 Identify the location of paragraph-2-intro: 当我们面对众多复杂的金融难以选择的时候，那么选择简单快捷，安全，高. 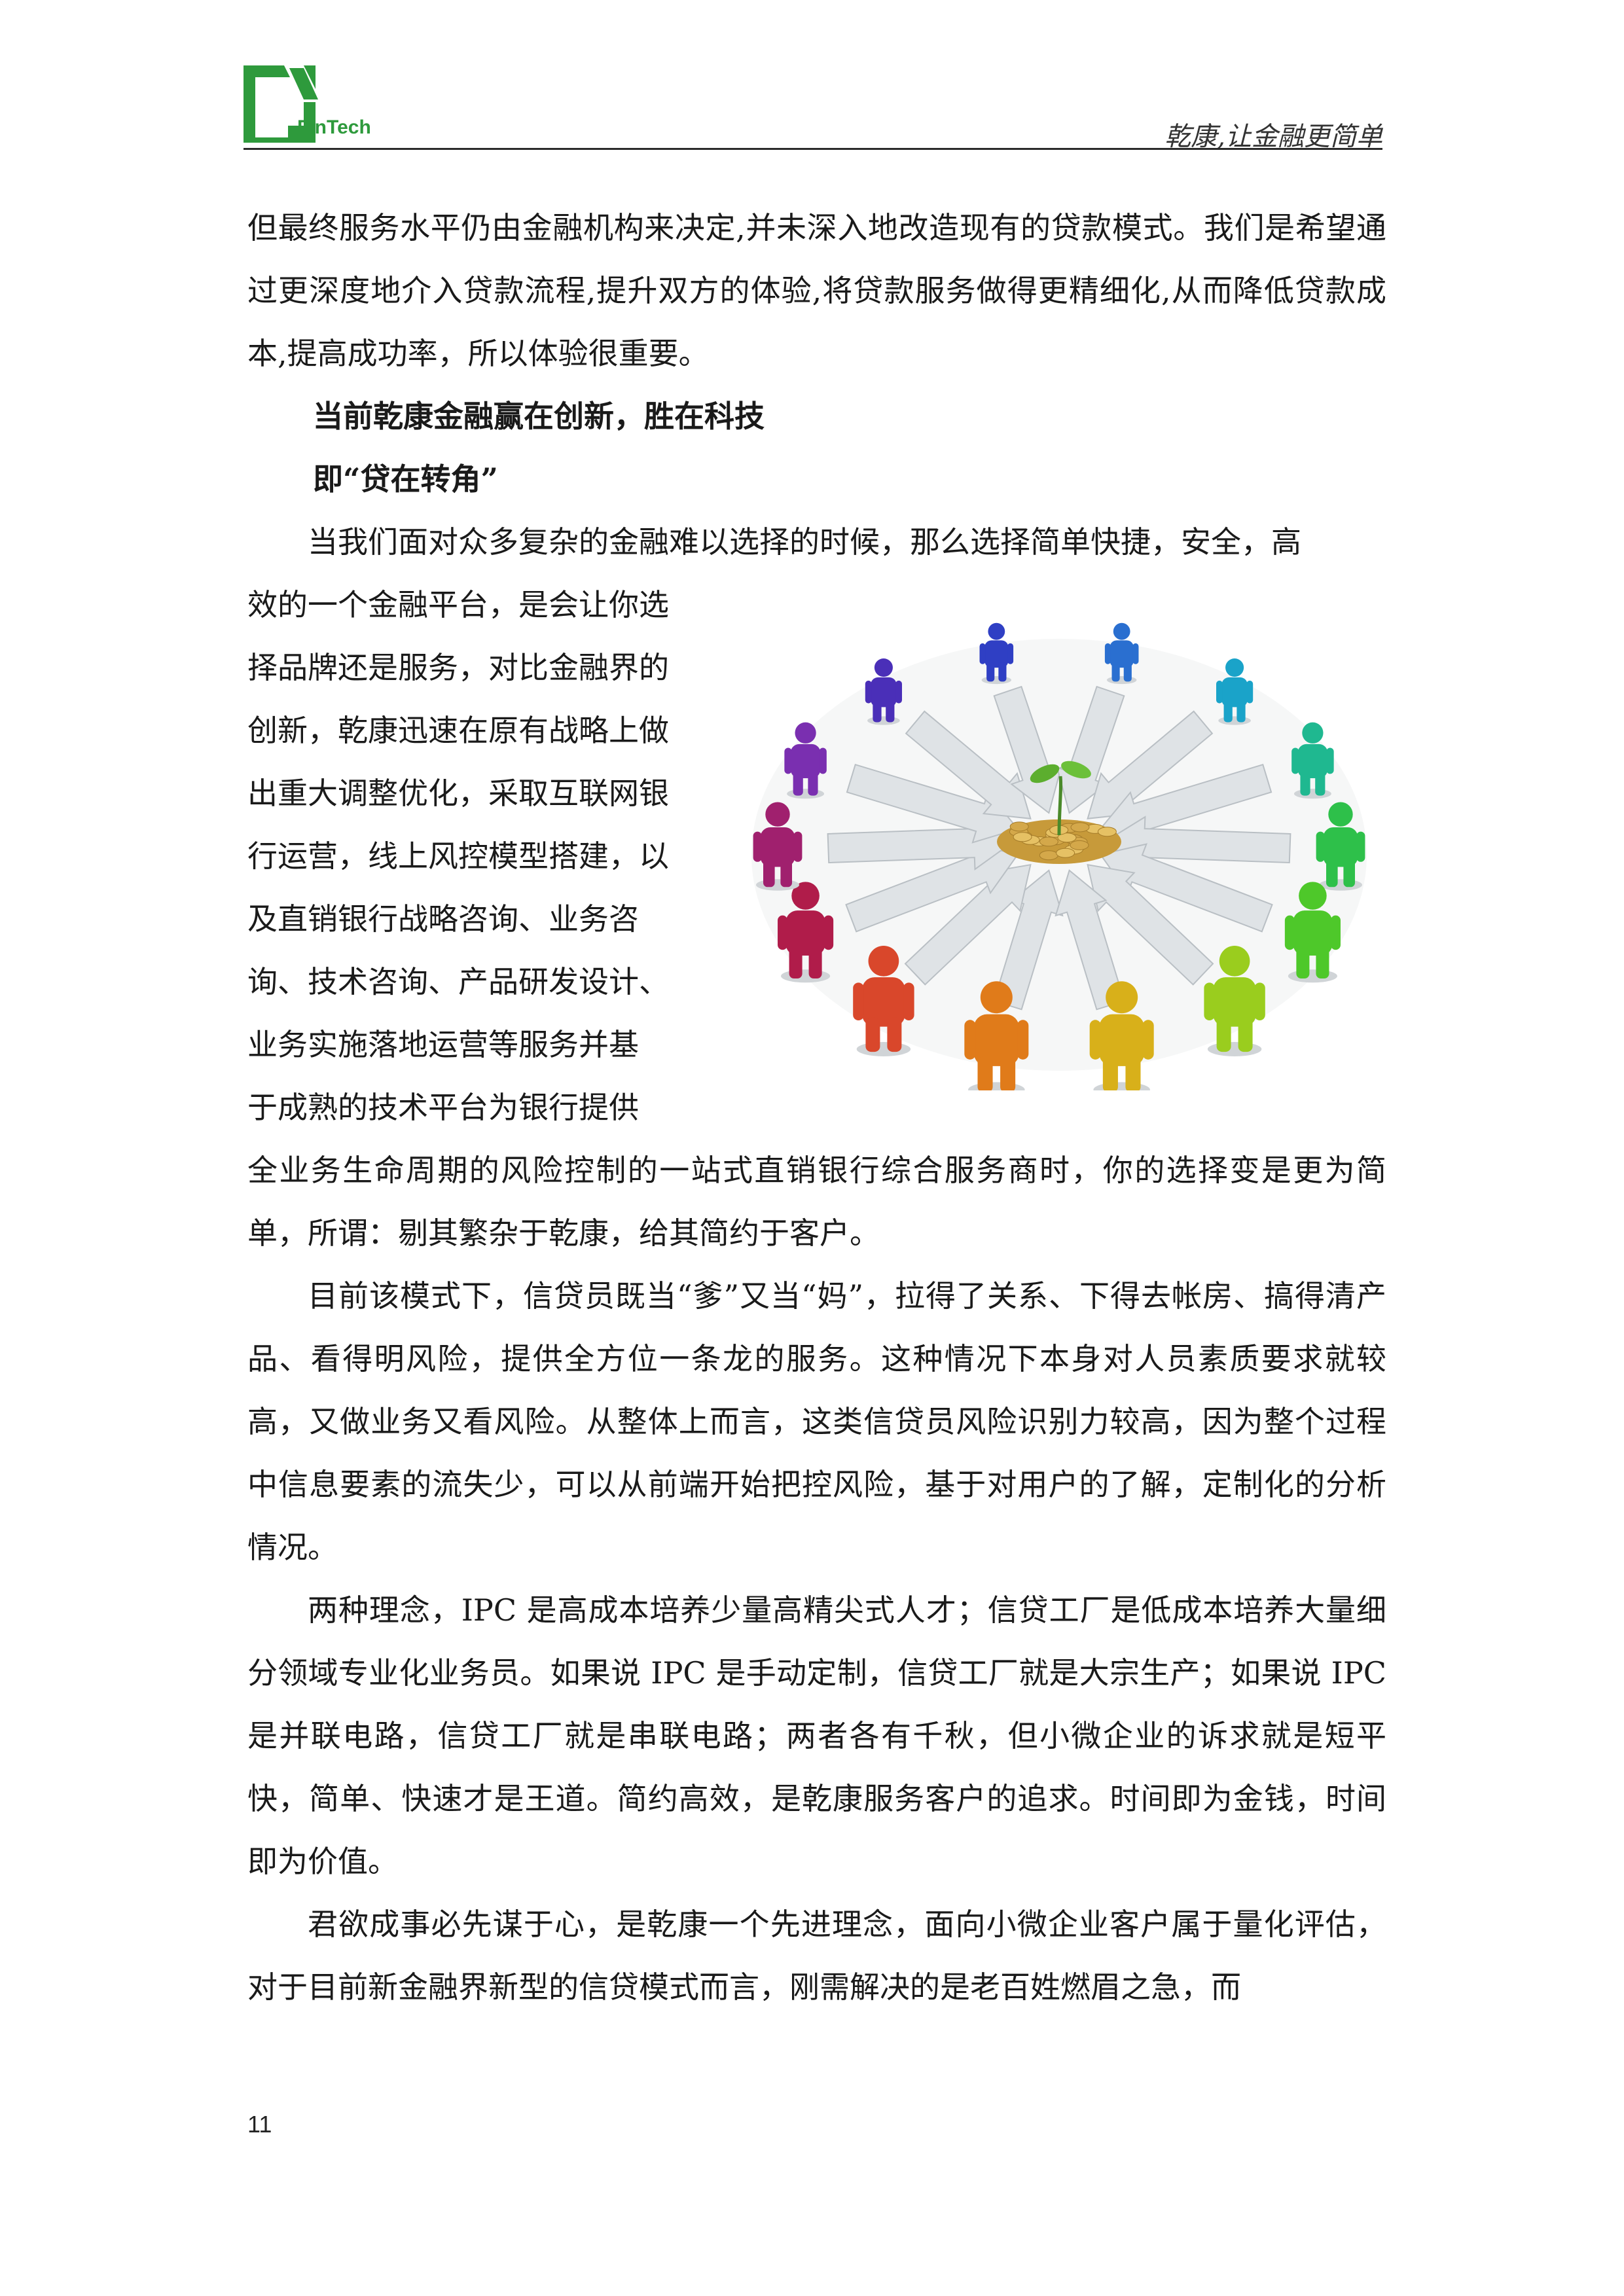
(804, 542).